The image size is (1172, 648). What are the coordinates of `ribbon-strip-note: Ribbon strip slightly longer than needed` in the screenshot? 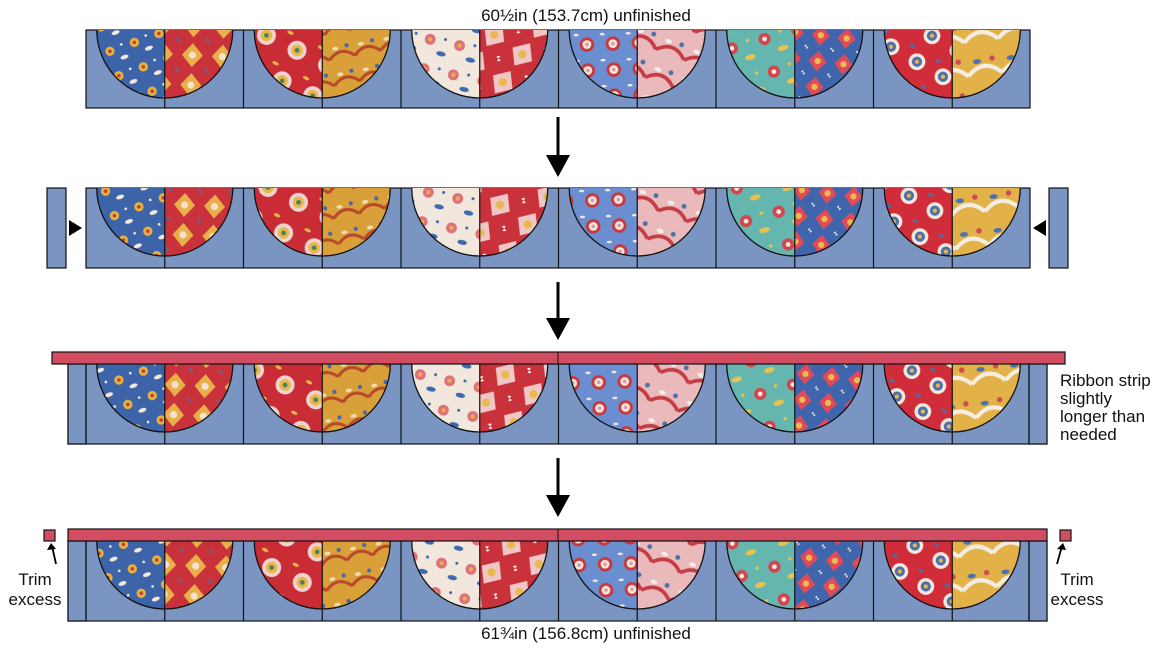 It's located at (1115, 408).